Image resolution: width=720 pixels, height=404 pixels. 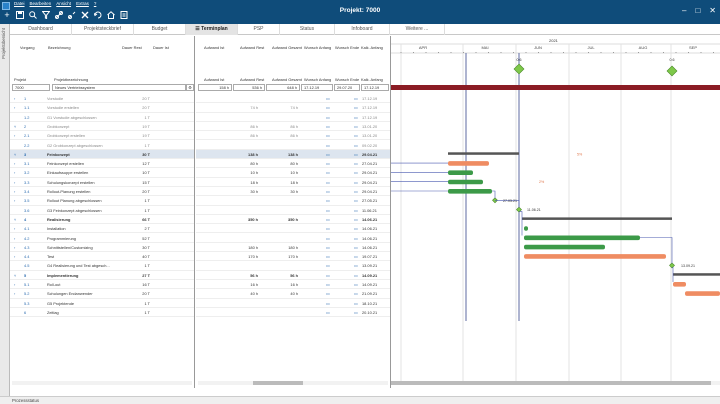 I want to click on tab-dashboard: Dashboard, so click(x=41, y=29).